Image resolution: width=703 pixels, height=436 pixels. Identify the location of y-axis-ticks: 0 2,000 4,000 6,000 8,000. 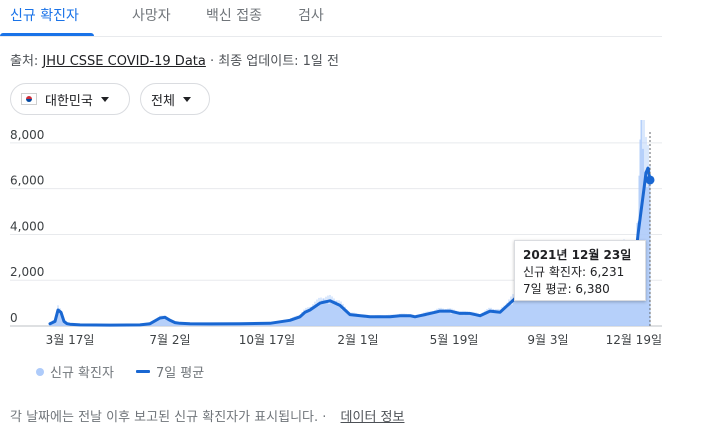
(27, 226).